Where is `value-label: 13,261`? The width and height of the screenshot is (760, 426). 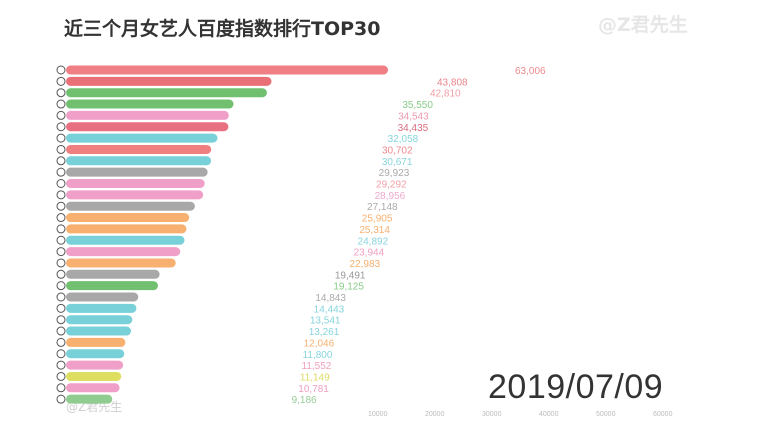
value-label: 13,261 is located at coordinates (324, 332).